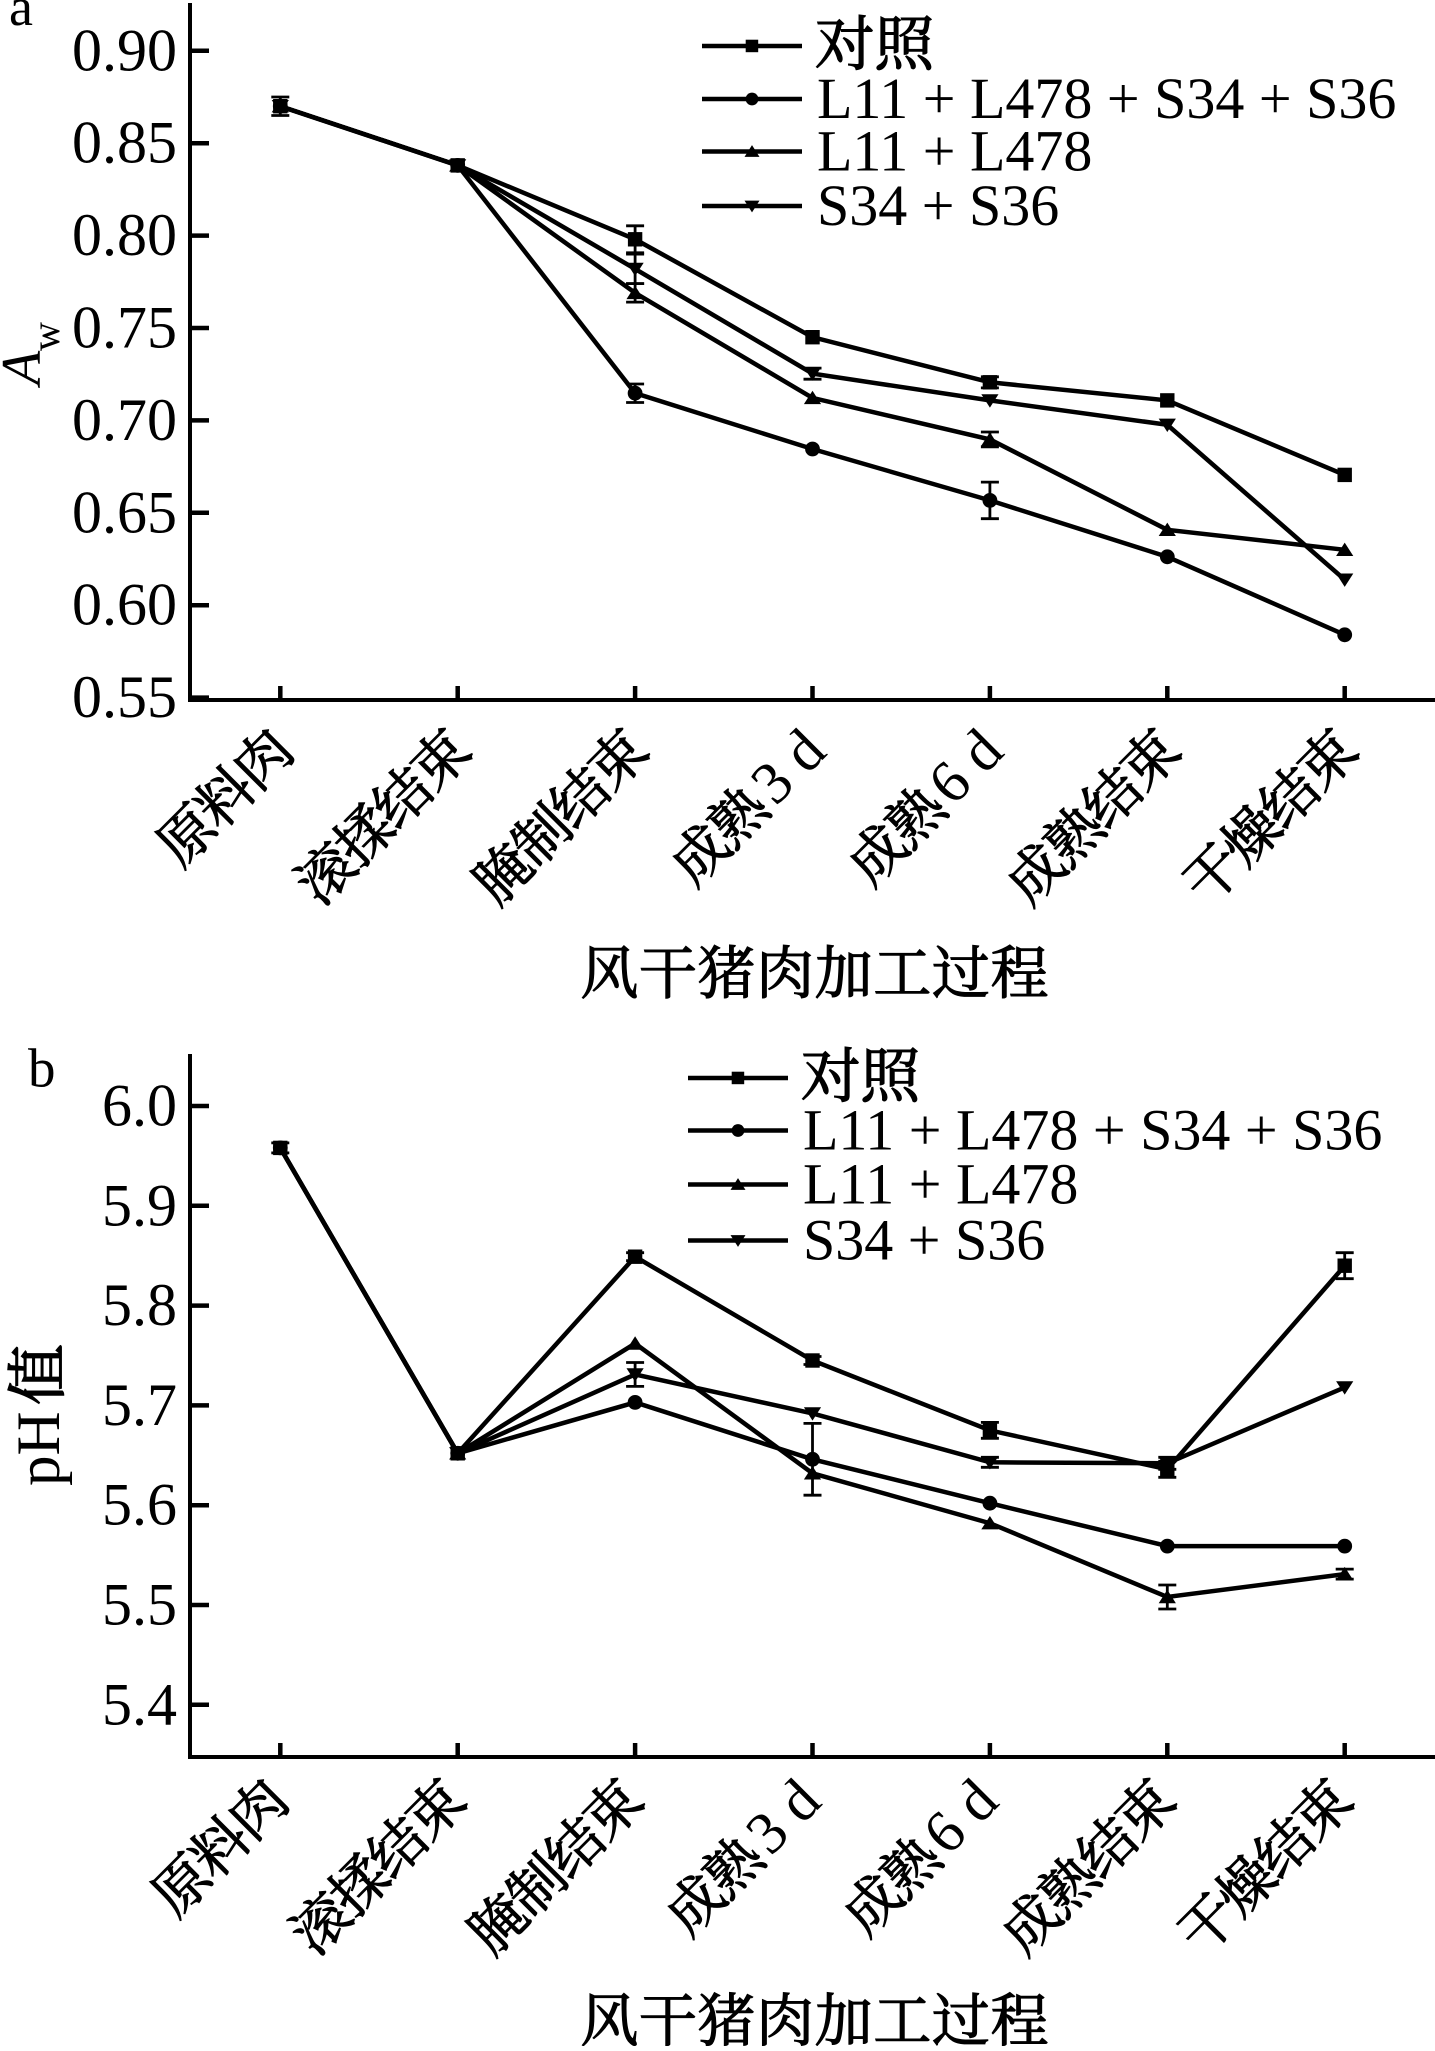 The image size is (1435, 2051). What do you see at coordinates (124, 512) in the screenshot?
I see `svg-text: 0.65` at bounding box center [124, 512].